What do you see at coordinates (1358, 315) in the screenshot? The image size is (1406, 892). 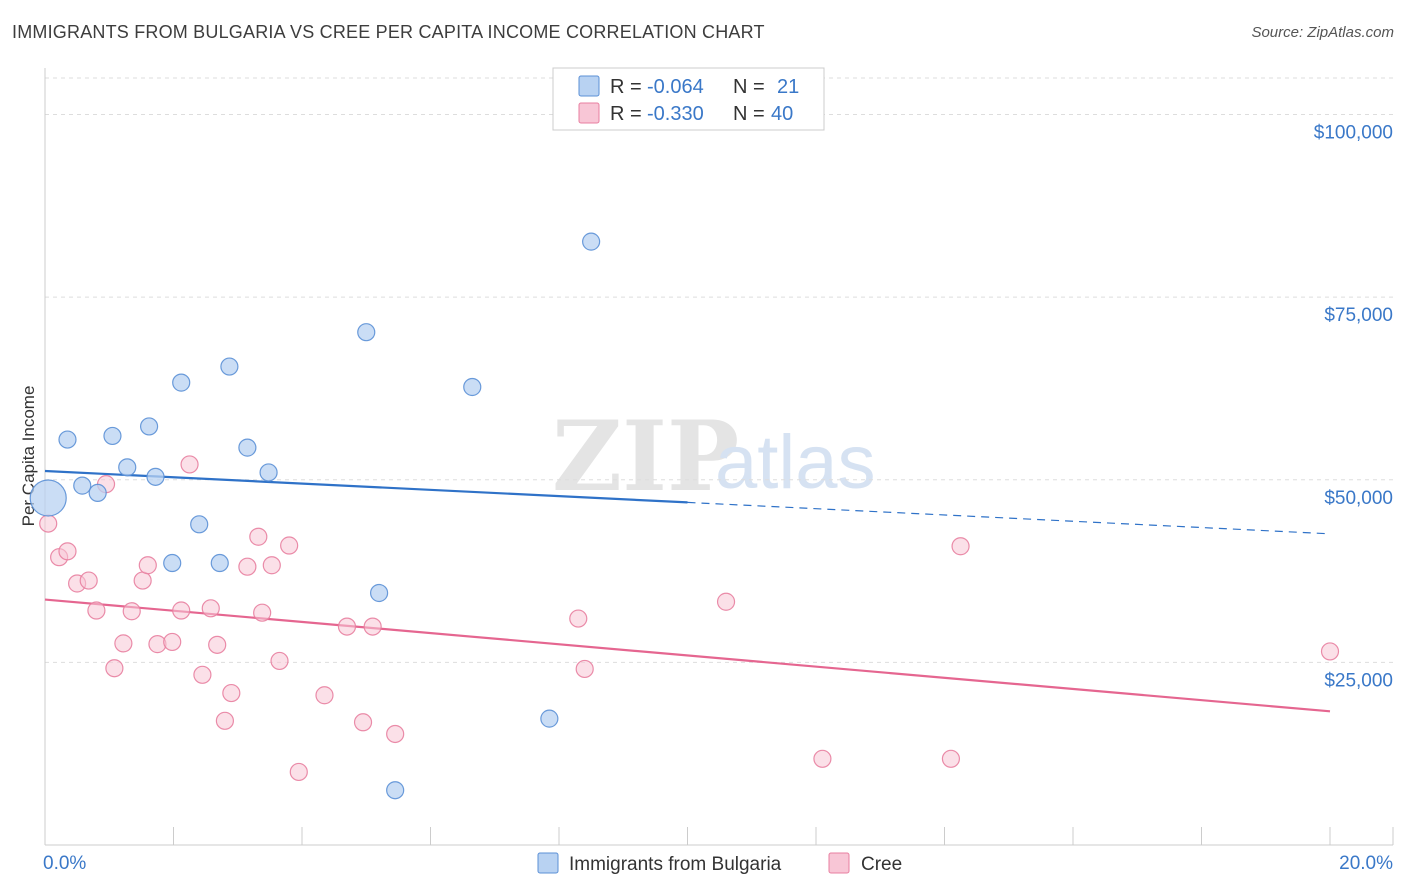 I see `y-tick-label-2: $75,000` at bounding box center [1358, 315].